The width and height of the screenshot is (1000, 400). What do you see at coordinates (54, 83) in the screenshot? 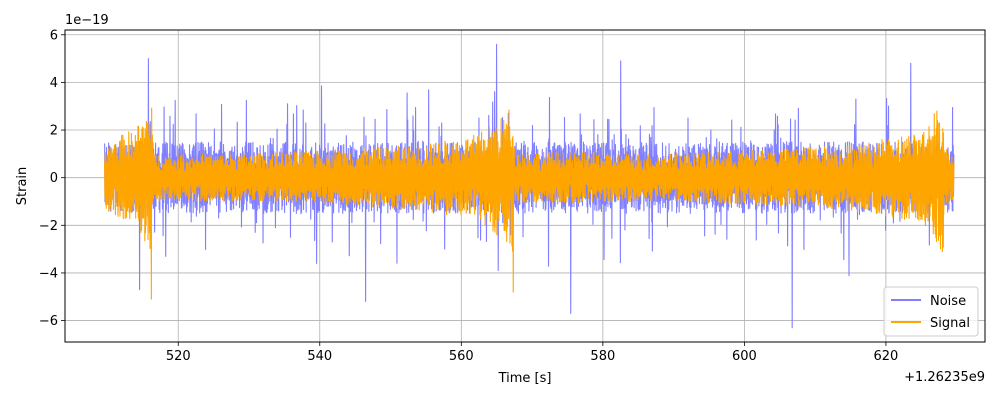
I see `y-tick-label-4: 4` at bounding box center [54, 83].